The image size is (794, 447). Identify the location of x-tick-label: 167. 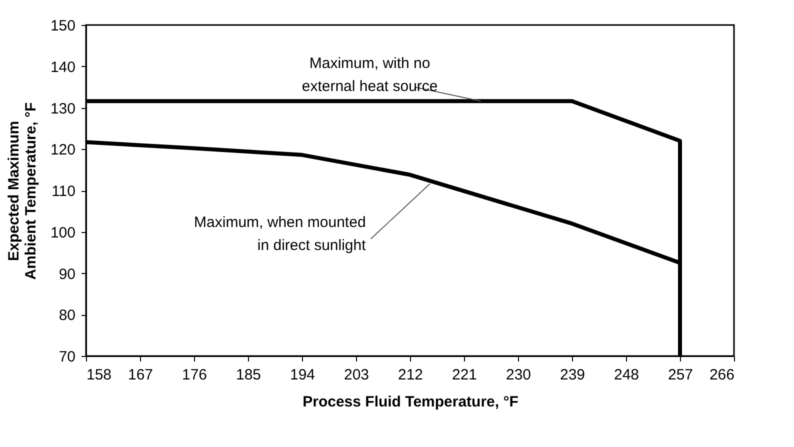
(141, 375).